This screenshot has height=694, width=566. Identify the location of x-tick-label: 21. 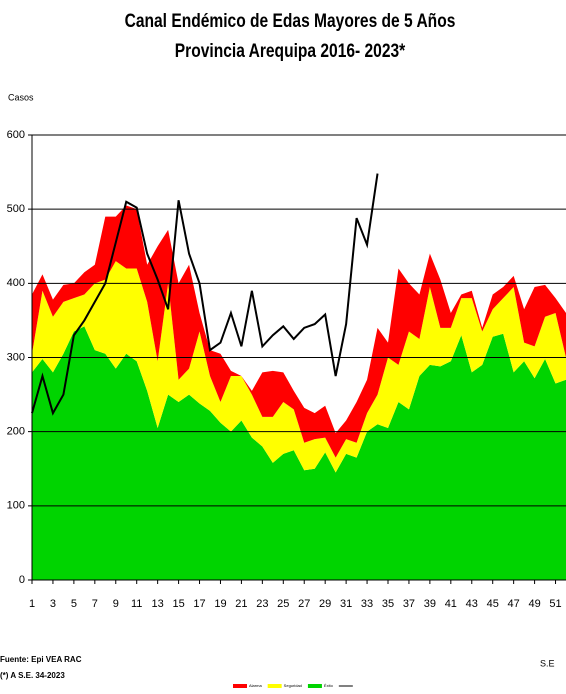
(241, 604).